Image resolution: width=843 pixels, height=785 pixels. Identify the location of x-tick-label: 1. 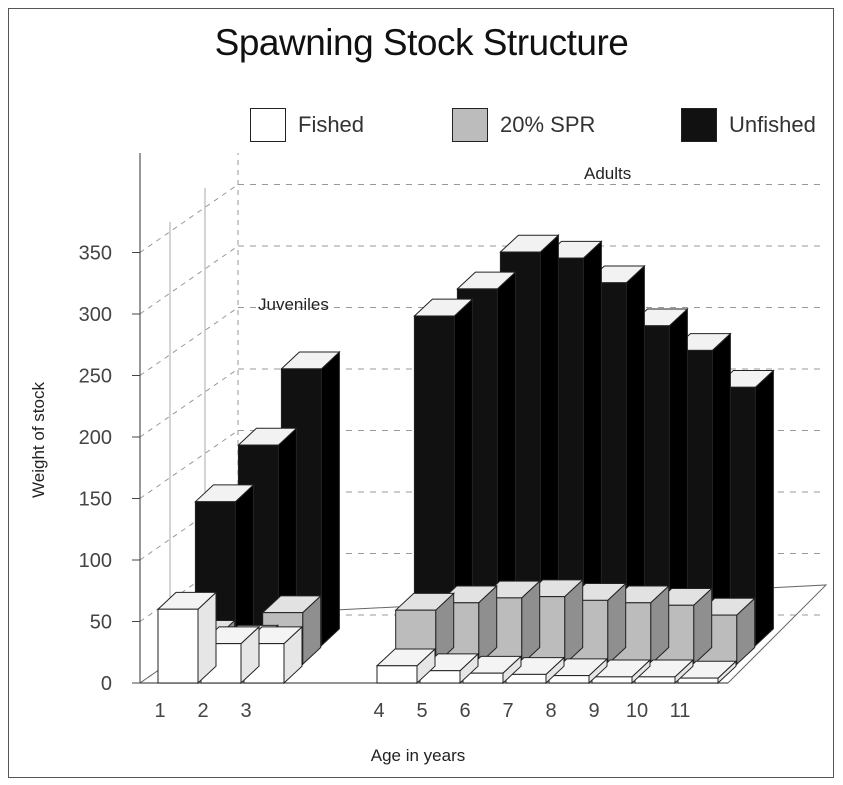
(159, 711).